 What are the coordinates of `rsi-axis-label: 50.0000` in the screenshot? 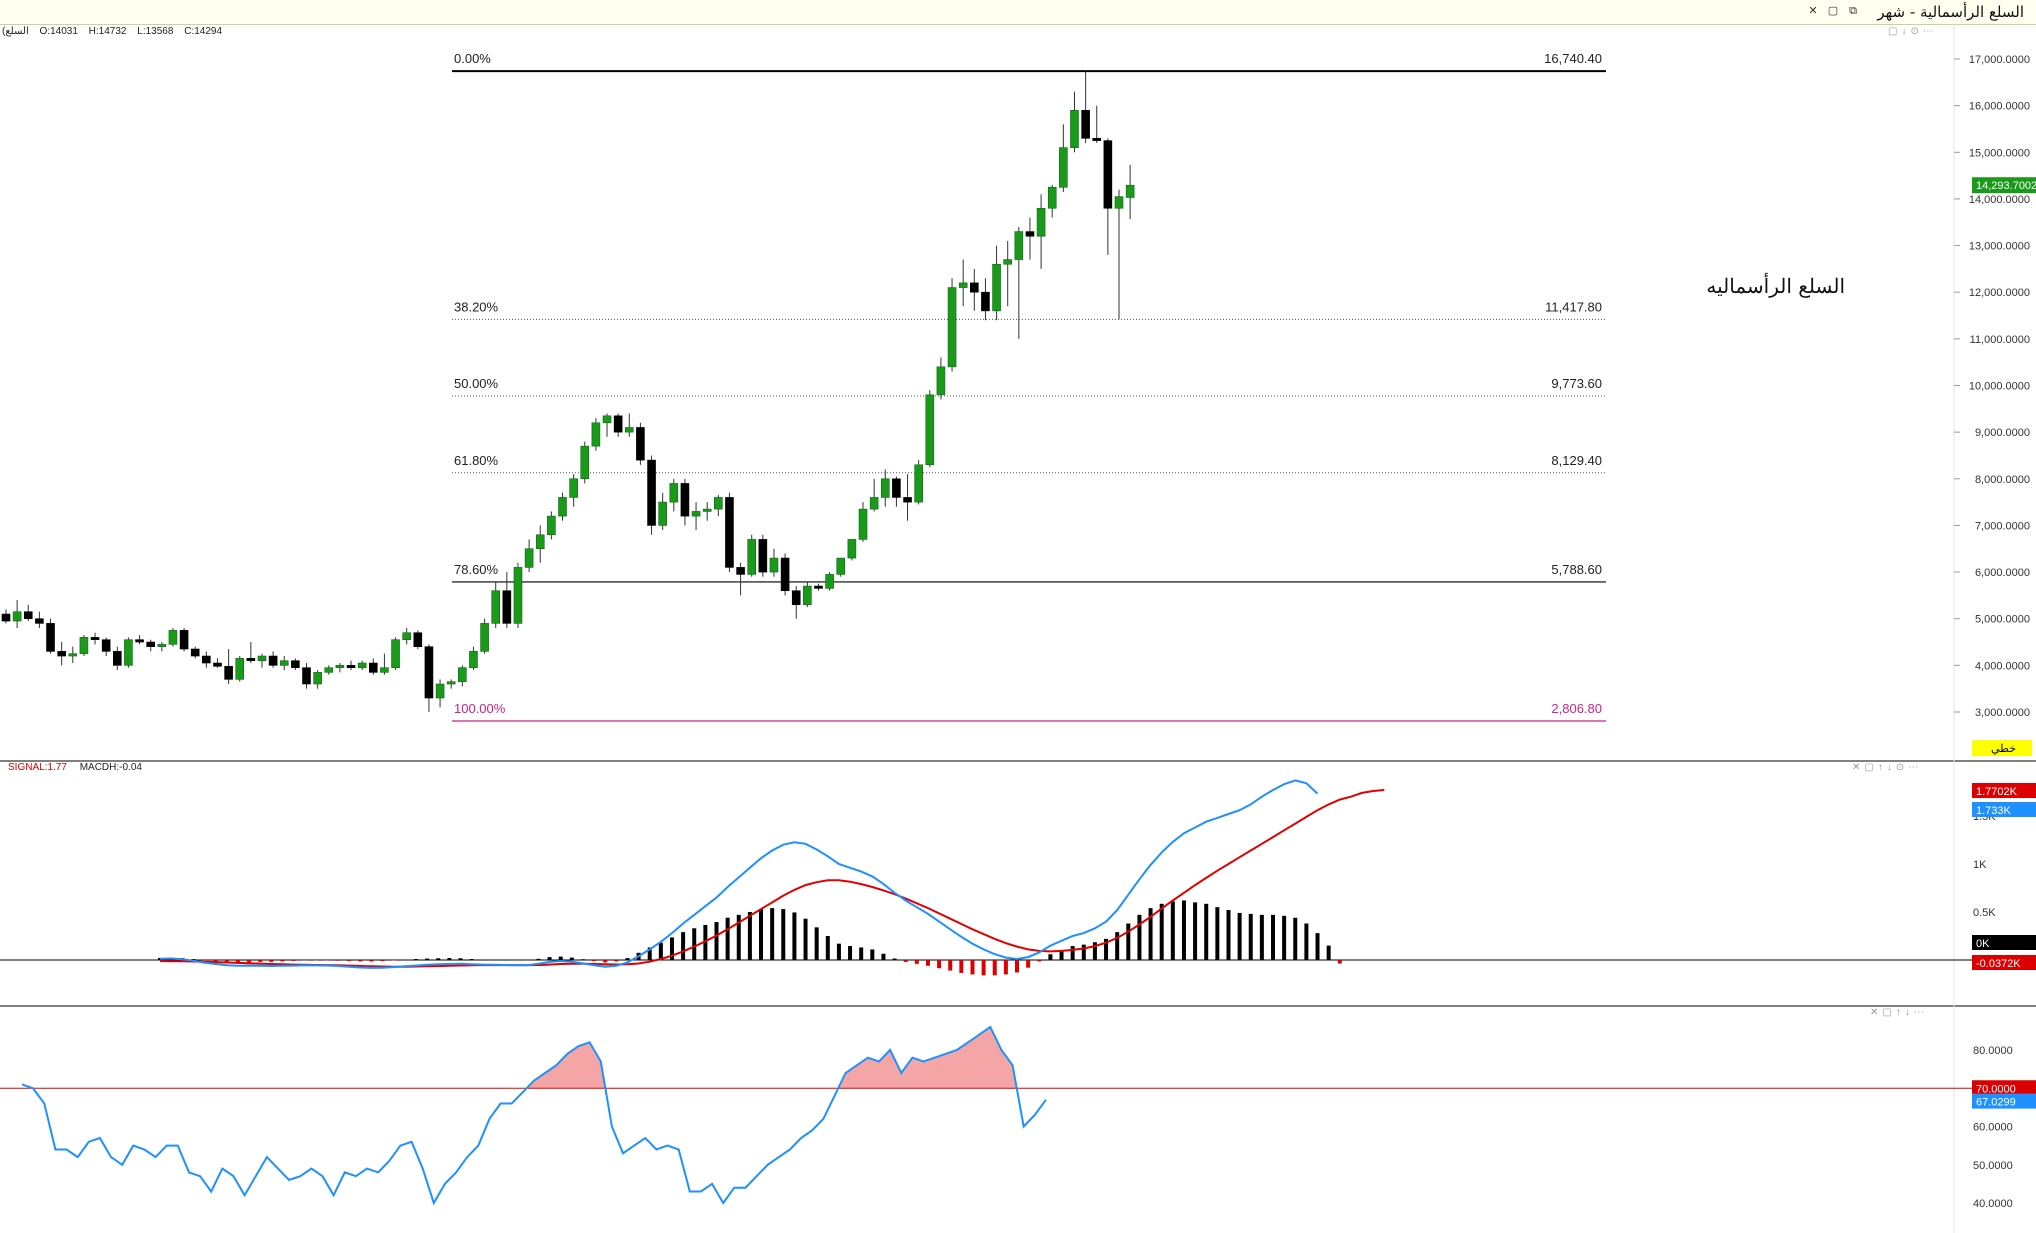 It's located at (1993, 1166).